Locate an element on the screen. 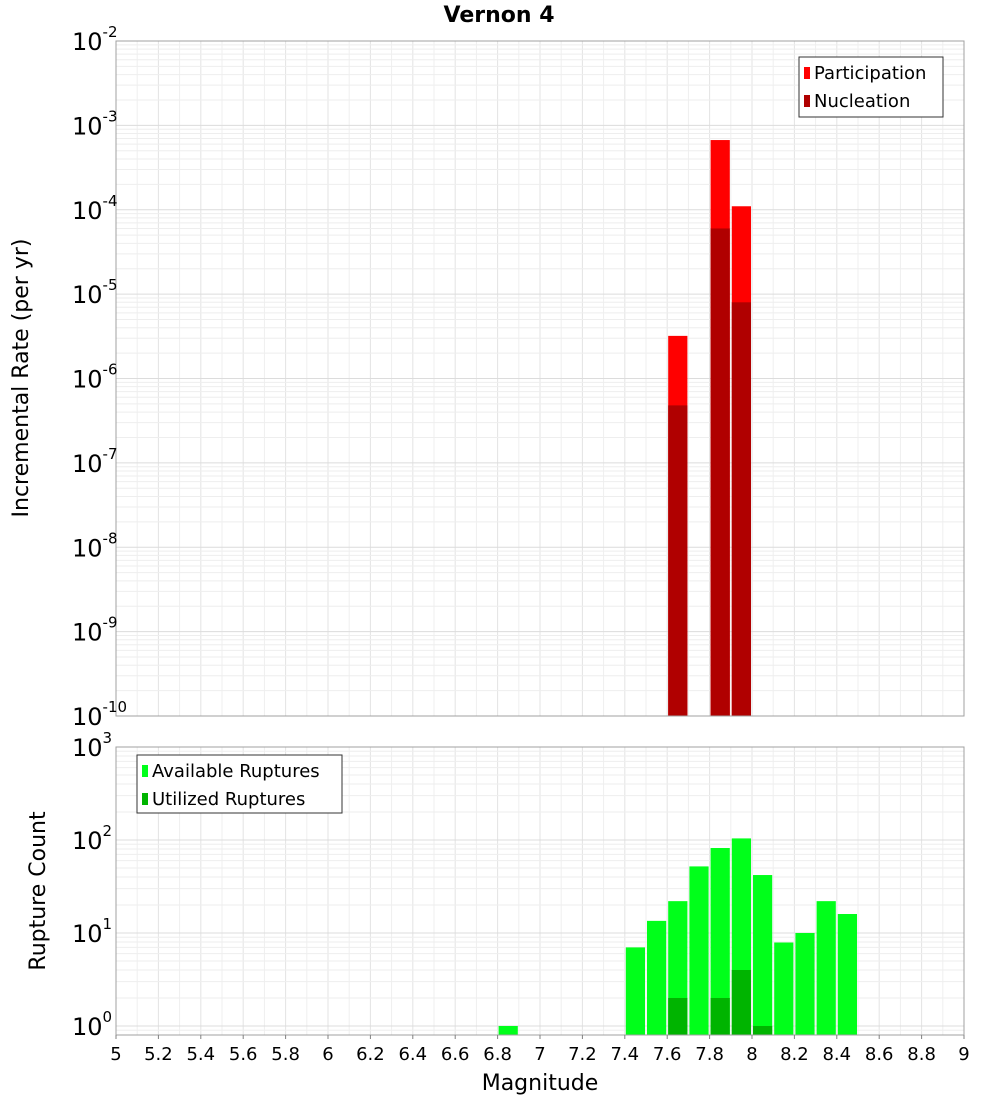  legend: Available Ruptures Utilized Ruptures is located at coordinates (239, 784).